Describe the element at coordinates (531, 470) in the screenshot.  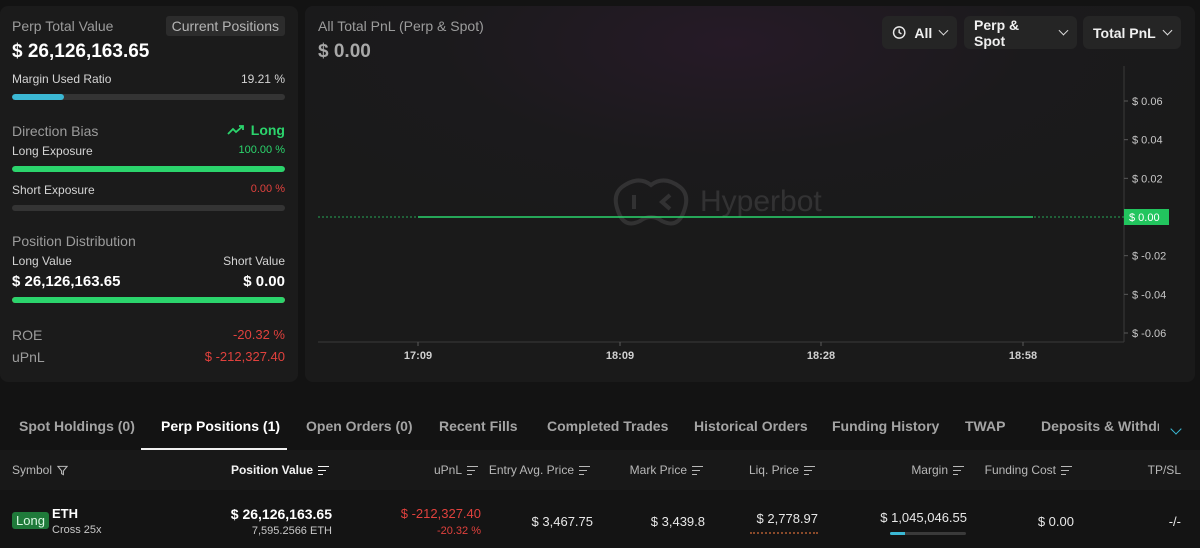
I see `entry-avg-price-header-label: Entry Avg. Price` at that location.